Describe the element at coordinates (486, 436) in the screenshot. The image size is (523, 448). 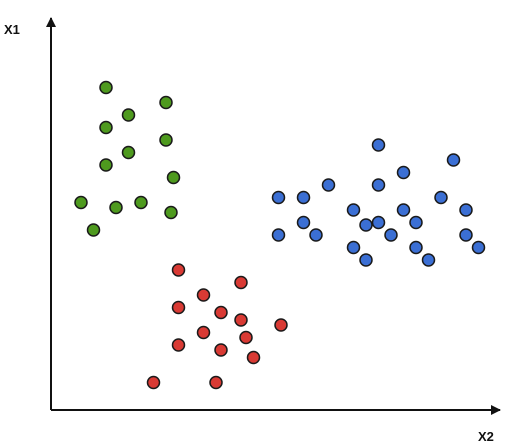
I see `x-axis-label: X2` at that location.